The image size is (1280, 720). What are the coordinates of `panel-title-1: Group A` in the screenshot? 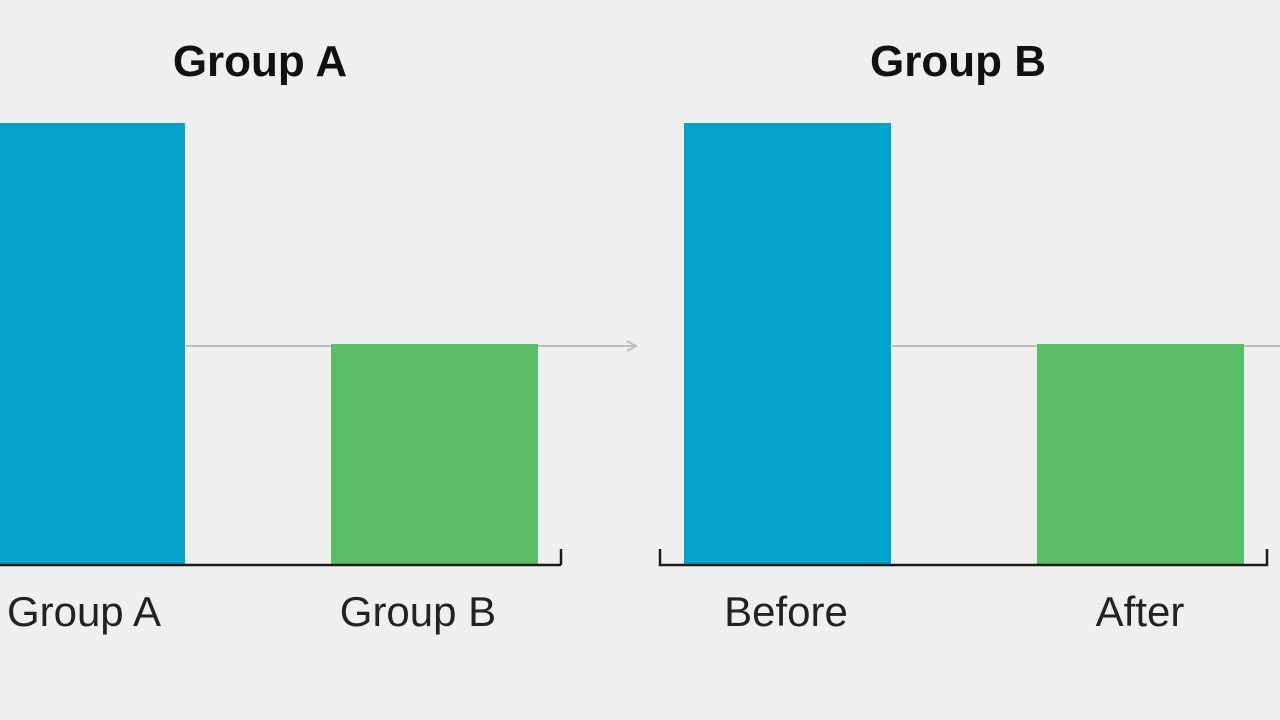 It's located at (260, 61).